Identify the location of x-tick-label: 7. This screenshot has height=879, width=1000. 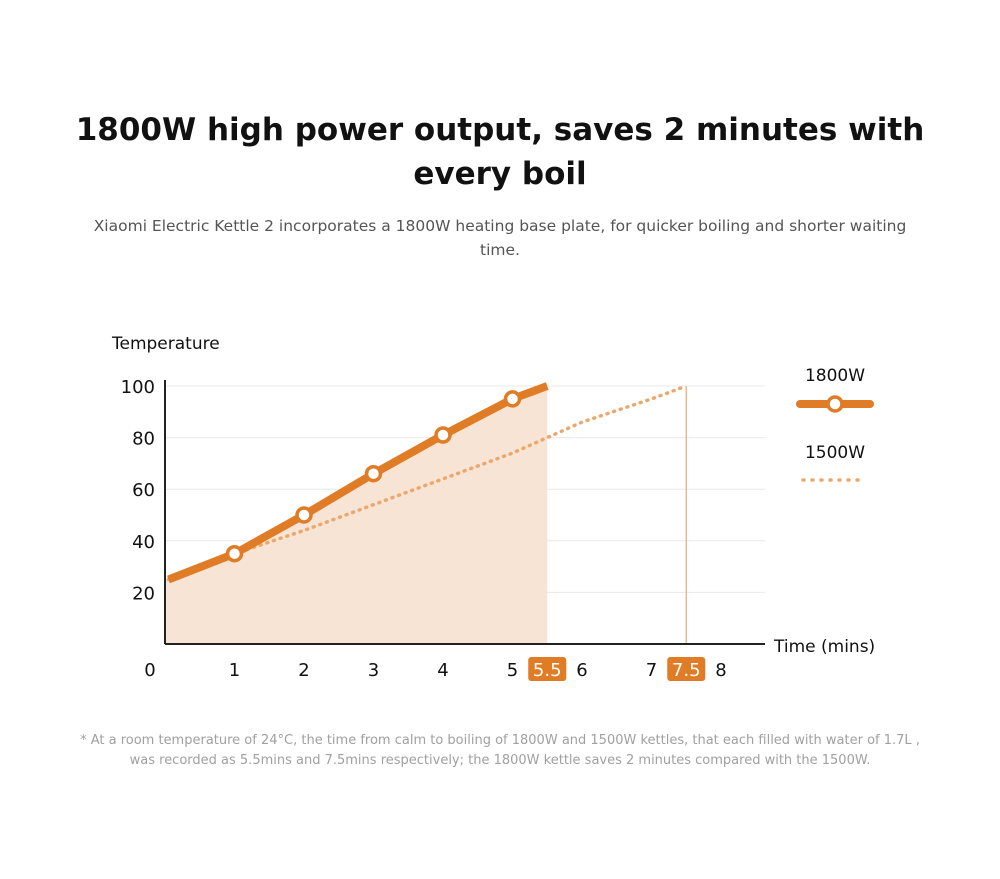
(651, 670).